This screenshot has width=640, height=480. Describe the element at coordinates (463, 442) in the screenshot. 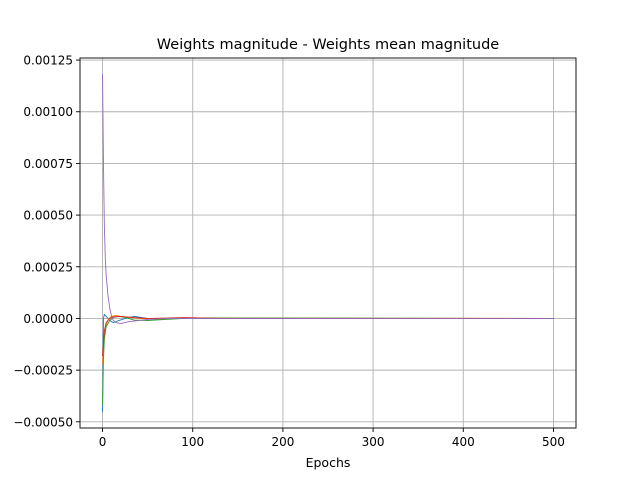

I see `x-tick-label: 400` at that location.